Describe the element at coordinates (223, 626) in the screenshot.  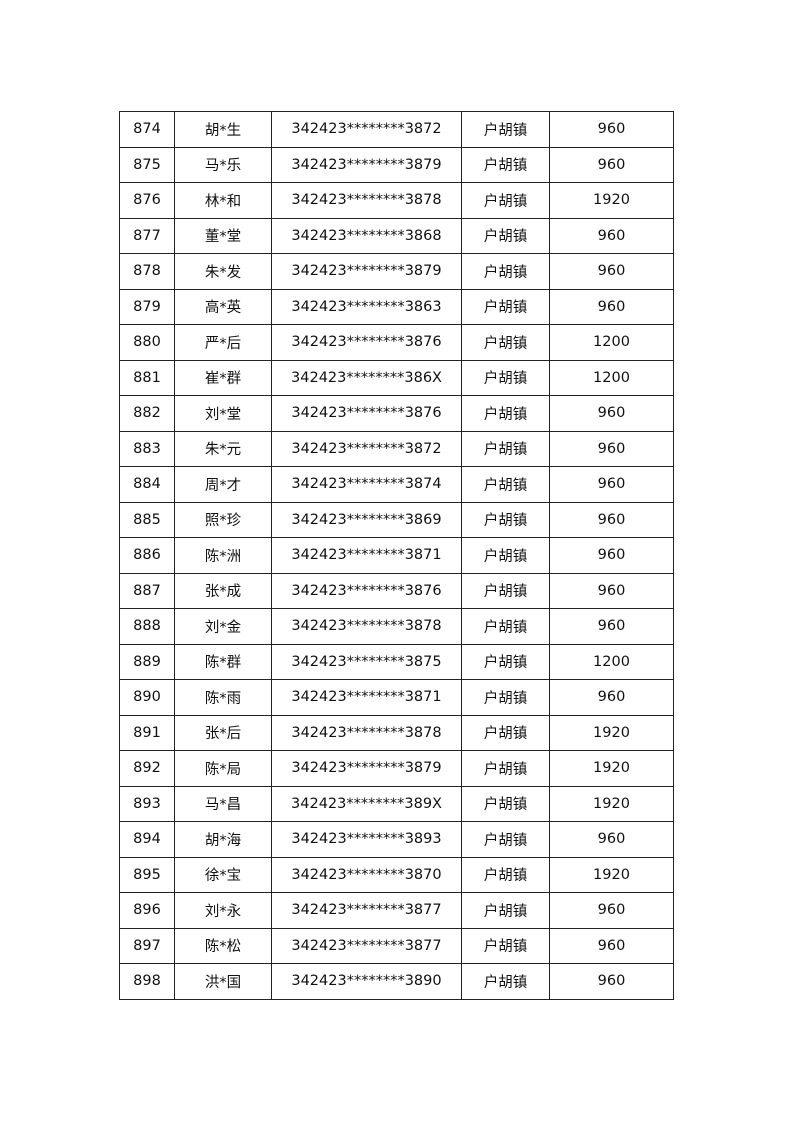
I see `name-cell: 刘*金` at that location.